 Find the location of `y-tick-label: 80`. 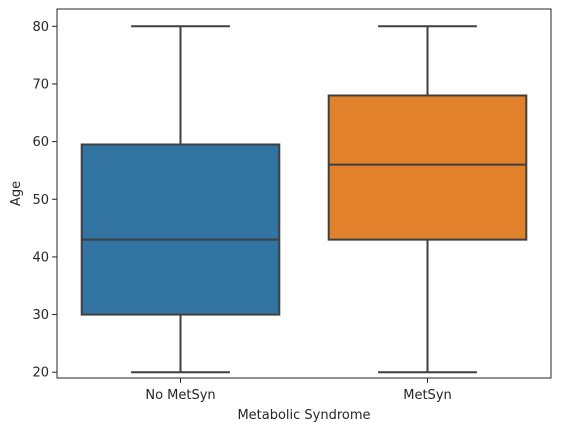

y-tick-label: 80 is located at coordinates (40, 27).